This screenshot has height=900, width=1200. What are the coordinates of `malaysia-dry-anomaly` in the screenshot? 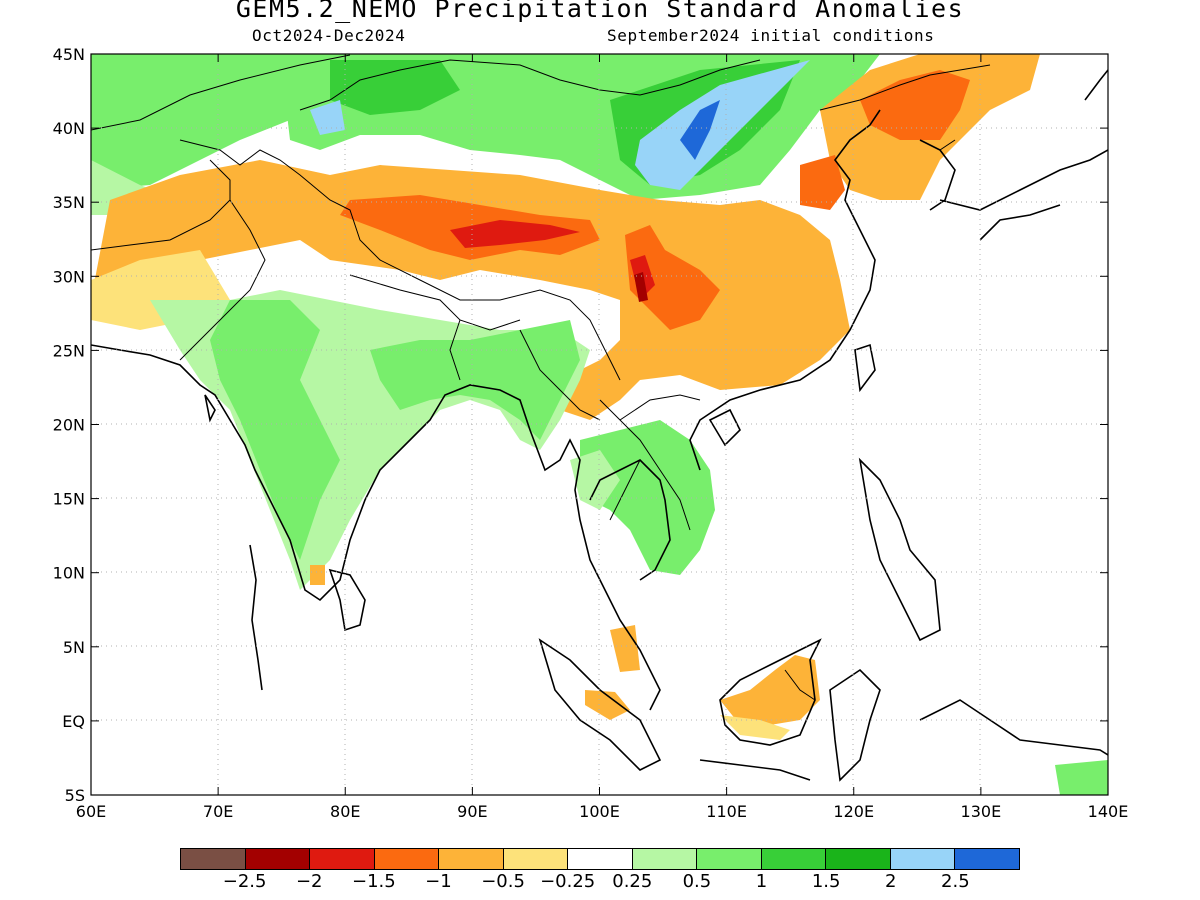 It's located at (625, 648).